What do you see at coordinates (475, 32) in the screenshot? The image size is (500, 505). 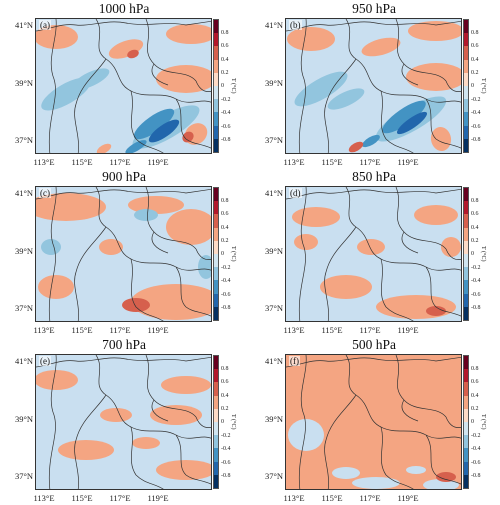 I see `colorbar-tick: 0.8` at bounding box center [475, 32].